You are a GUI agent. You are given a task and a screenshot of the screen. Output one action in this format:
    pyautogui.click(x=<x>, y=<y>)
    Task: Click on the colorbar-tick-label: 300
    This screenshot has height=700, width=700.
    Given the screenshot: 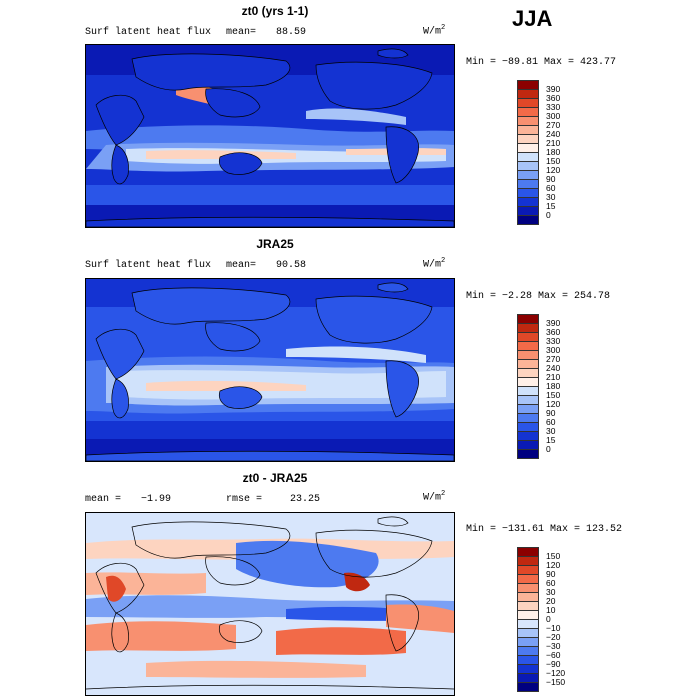 What is the action you would take?
    pyautogui.click(x=553, y=349)
    